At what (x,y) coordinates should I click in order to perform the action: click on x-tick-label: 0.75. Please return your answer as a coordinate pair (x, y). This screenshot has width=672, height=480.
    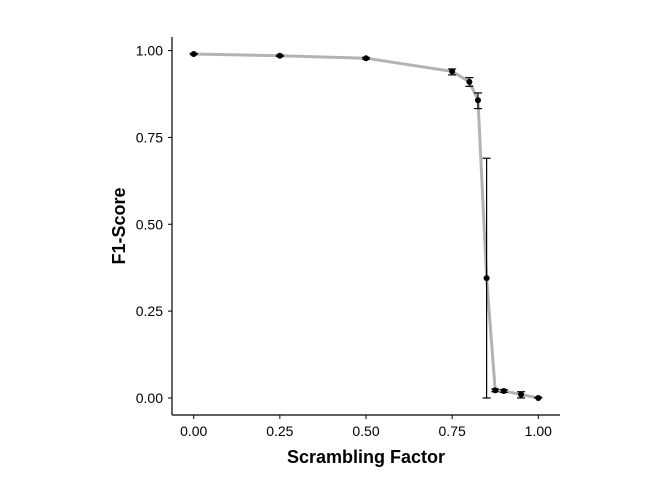
    Looking at the image, I should click on (452, 431).